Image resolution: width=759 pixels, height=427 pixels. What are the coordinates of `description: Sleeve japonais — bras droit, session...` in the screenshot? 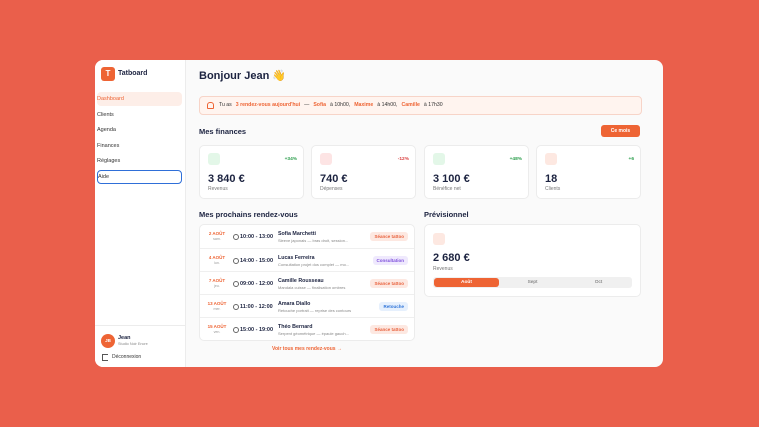 It's located at (313, 240).